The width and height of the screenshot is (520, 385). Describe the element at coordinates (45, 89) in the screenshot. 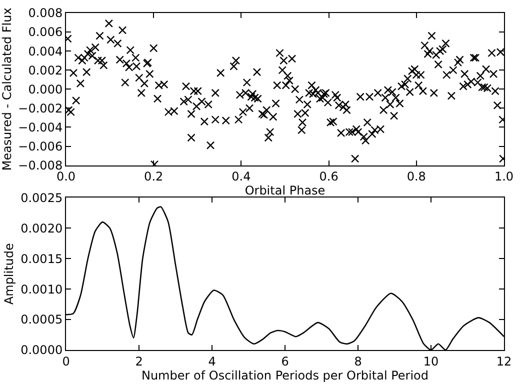

I see `y-tick-label: 0.000` at that location.